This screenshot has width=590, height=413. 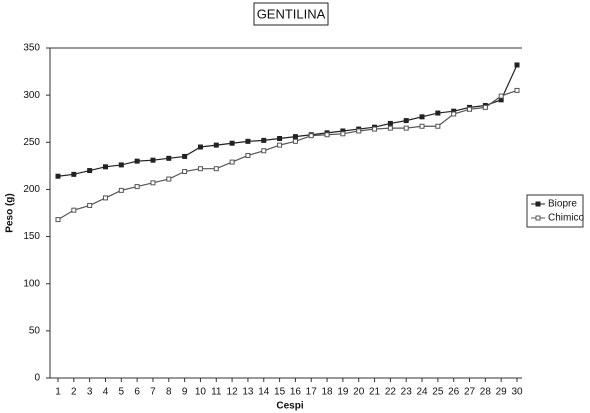 I want to click on title-box, so click(x=291, y=14).